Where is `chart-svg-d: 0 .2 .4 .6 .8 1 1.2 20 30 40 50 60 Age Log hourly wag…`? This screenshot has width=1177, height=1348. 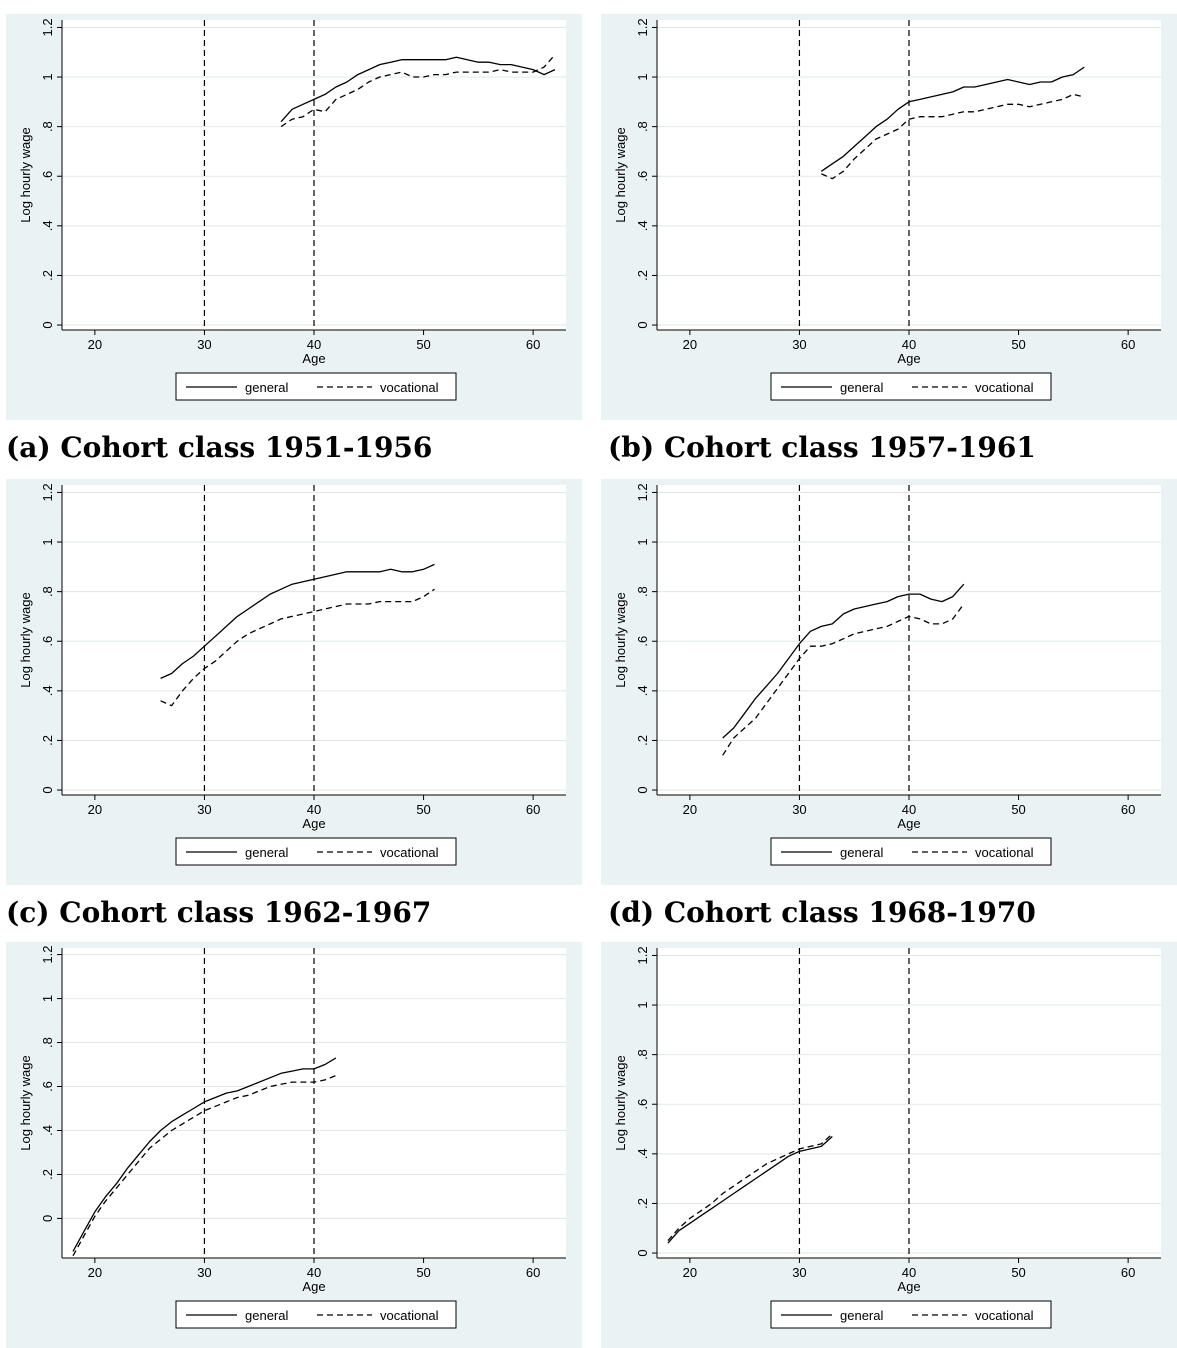 chart-svg-d: 0 .2 .4 .6 .8 1 1.2 20 30 40 50 60 Age Log hourly wag… is located at coordinates (887, 674).